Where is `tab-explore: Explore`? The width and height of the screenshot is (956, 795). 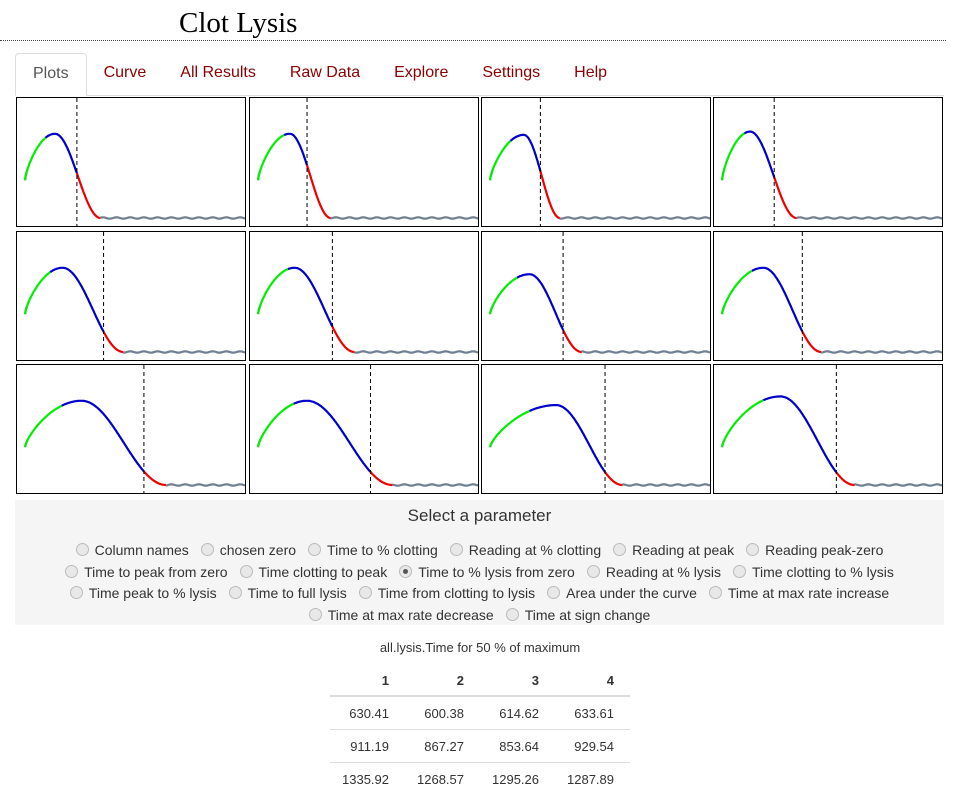 tab-explore: Explore is located at coordinates (421, 72).